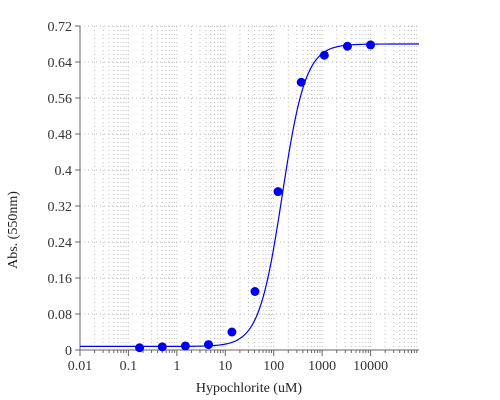  I want to click on x-tick-label: 10000, so click(370, 366).